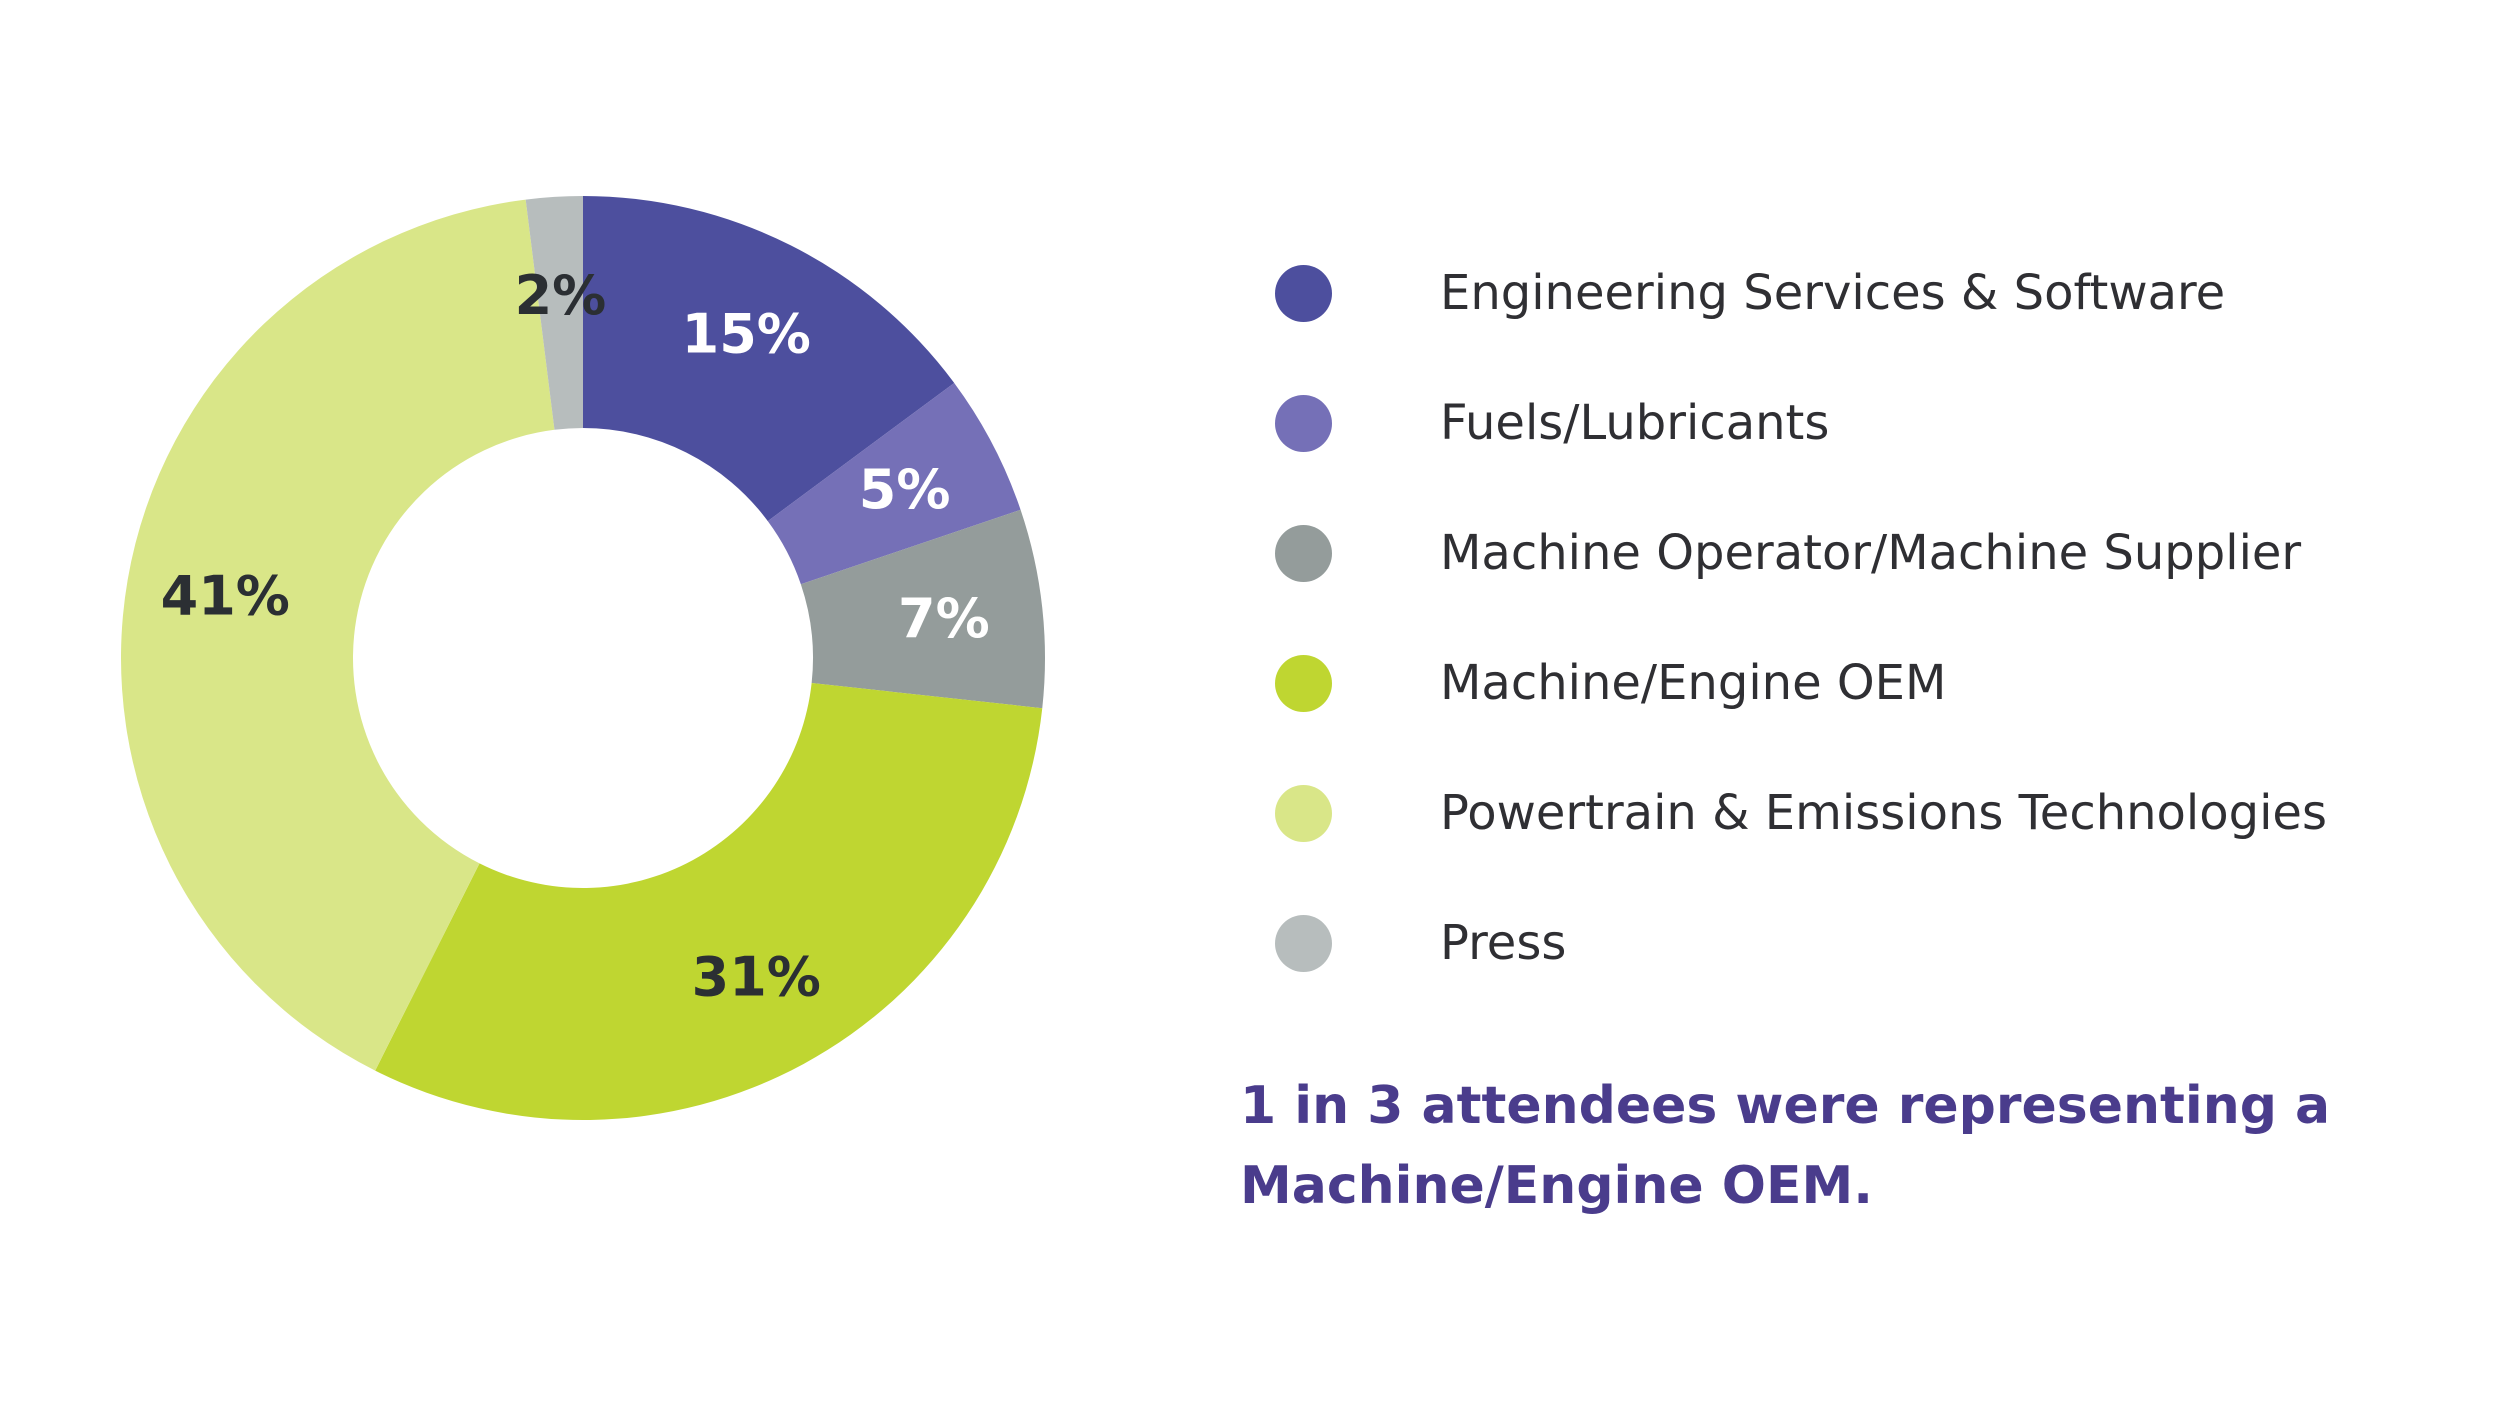 This screenshot has height=1406, width=2500. I want to click on legend-label: Machine/Engine OEM, so click(1693, 683).